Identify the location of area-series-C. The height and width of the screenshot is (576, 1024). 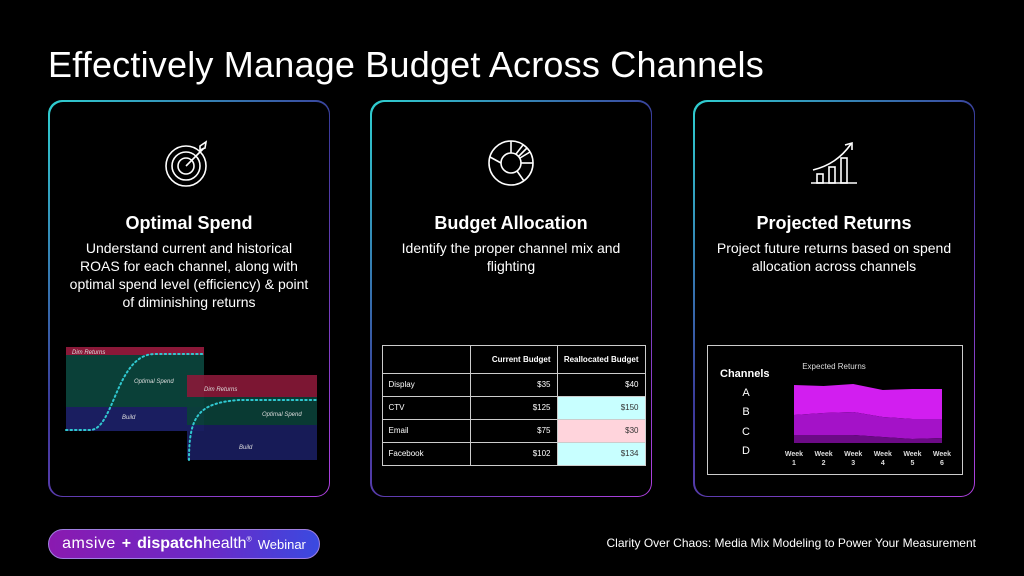
(867, 438).